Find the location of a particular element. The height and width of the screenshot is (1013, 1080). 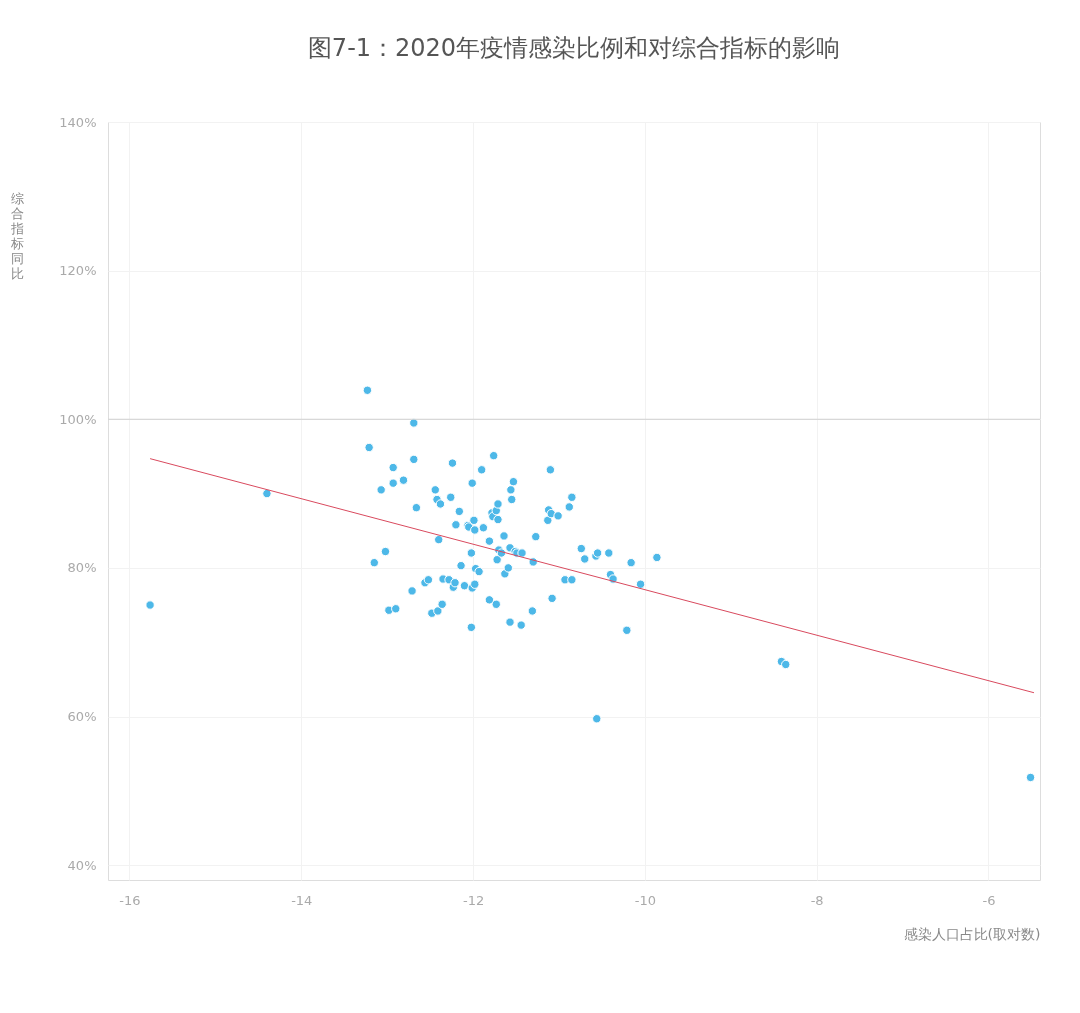

y-tick-label: 120% is located at coordinates (78, 271).